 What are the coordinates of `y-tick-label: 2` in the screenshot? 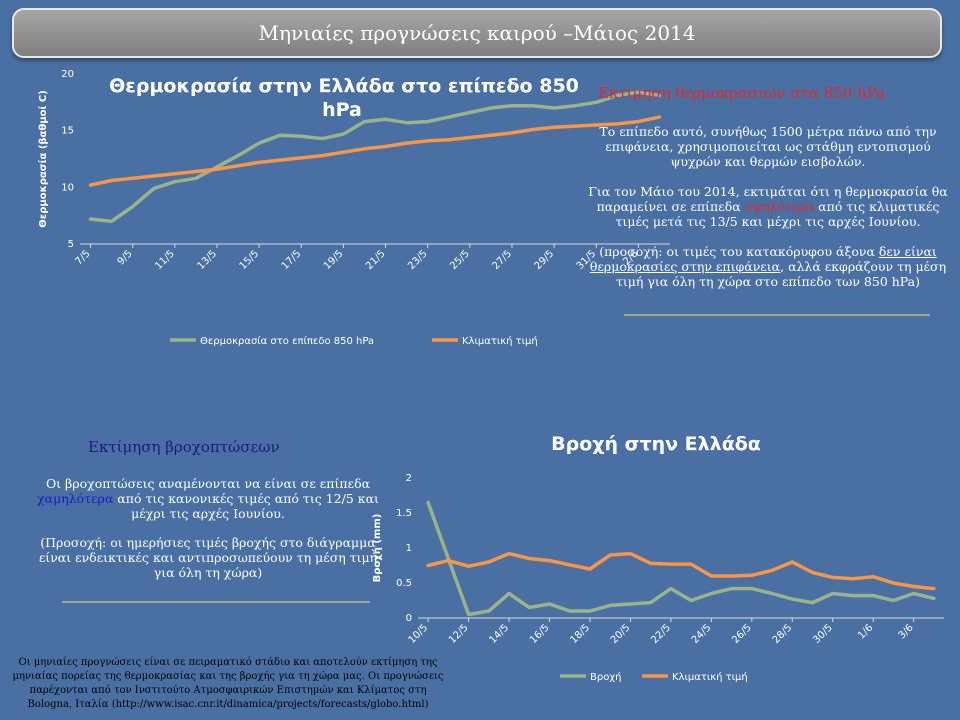 It's located at (409, 478).